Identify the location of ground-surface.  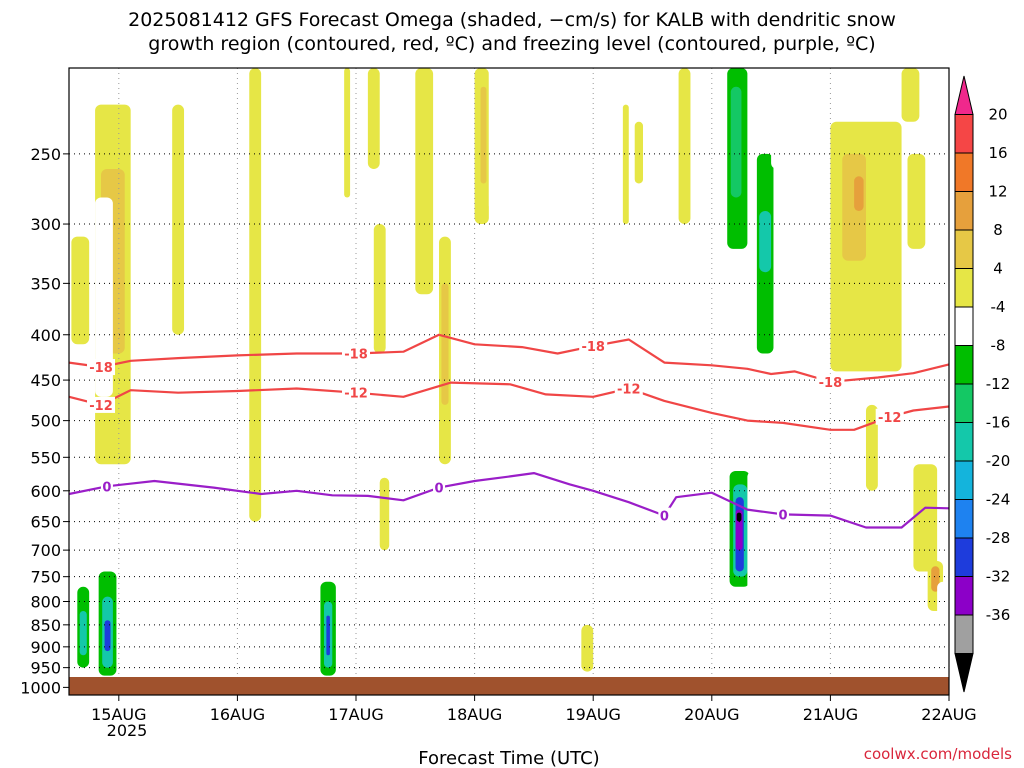
(509, 686).